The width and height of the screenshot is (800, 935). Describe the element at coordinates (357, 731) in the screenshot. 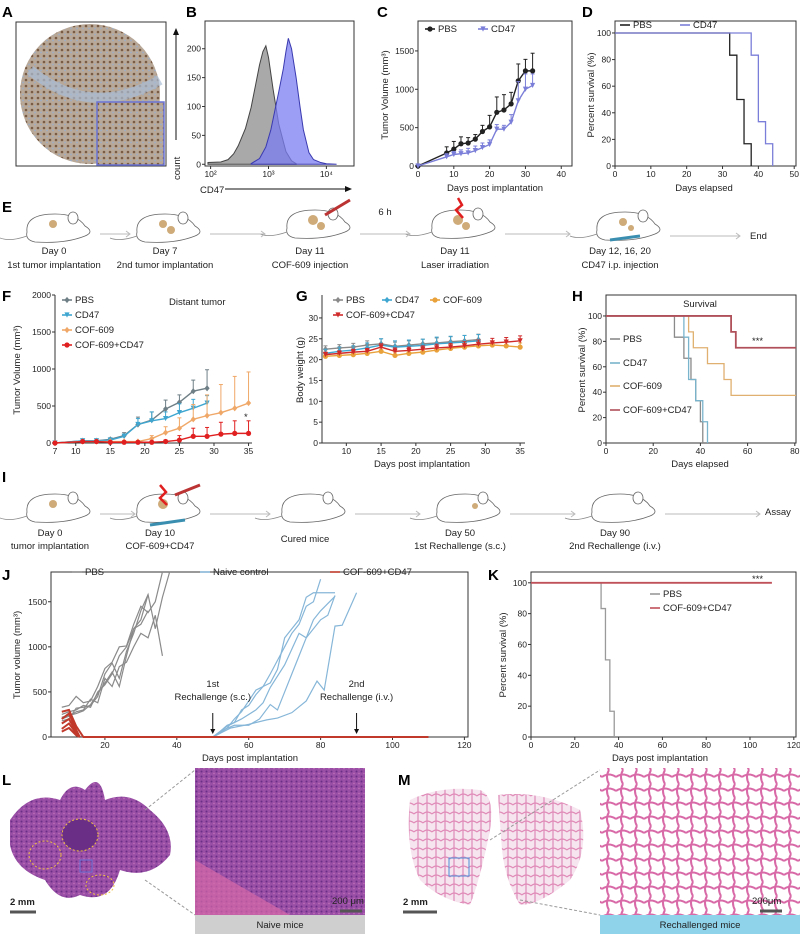

I see `arrow-down-head` at that location.